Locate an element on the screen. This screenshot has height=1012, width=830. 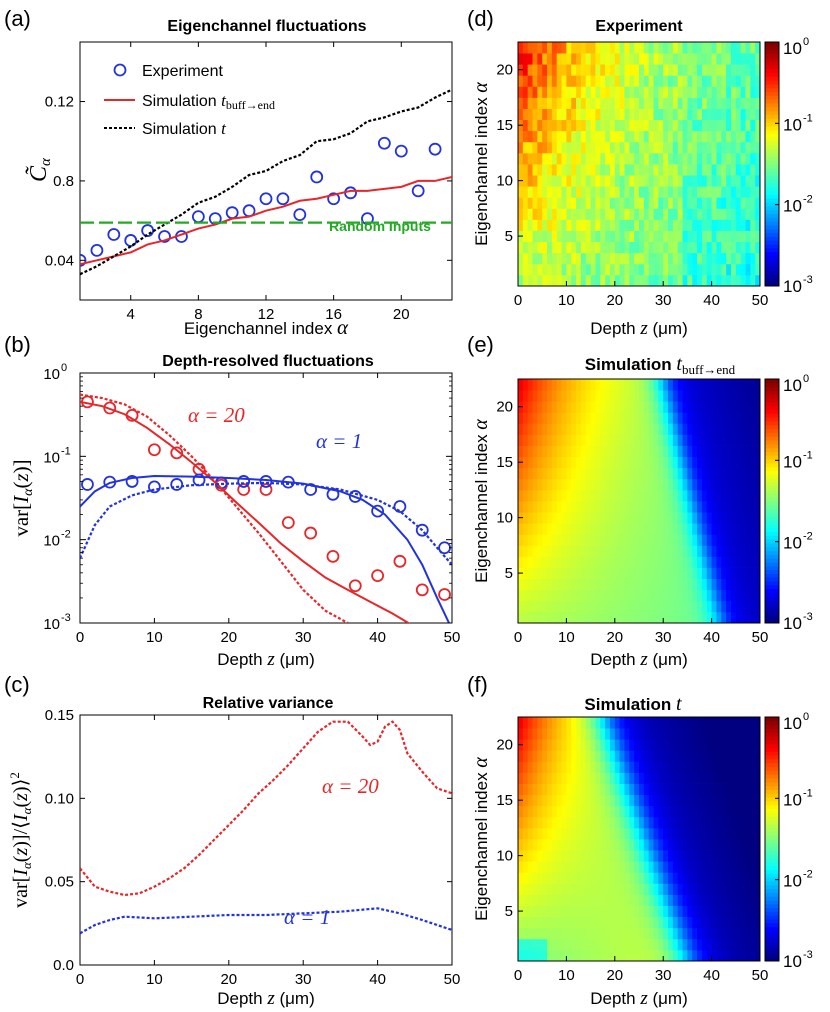
panel-a-marks is located at coordinates (266, 182).